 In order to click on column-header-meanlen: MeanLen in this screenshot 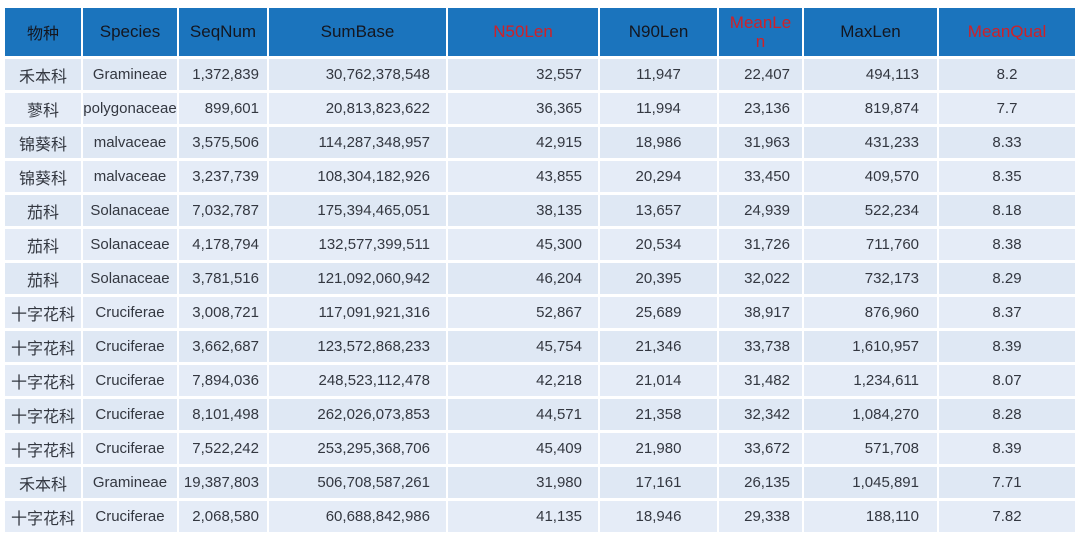, I will do `click(760, 32)`.